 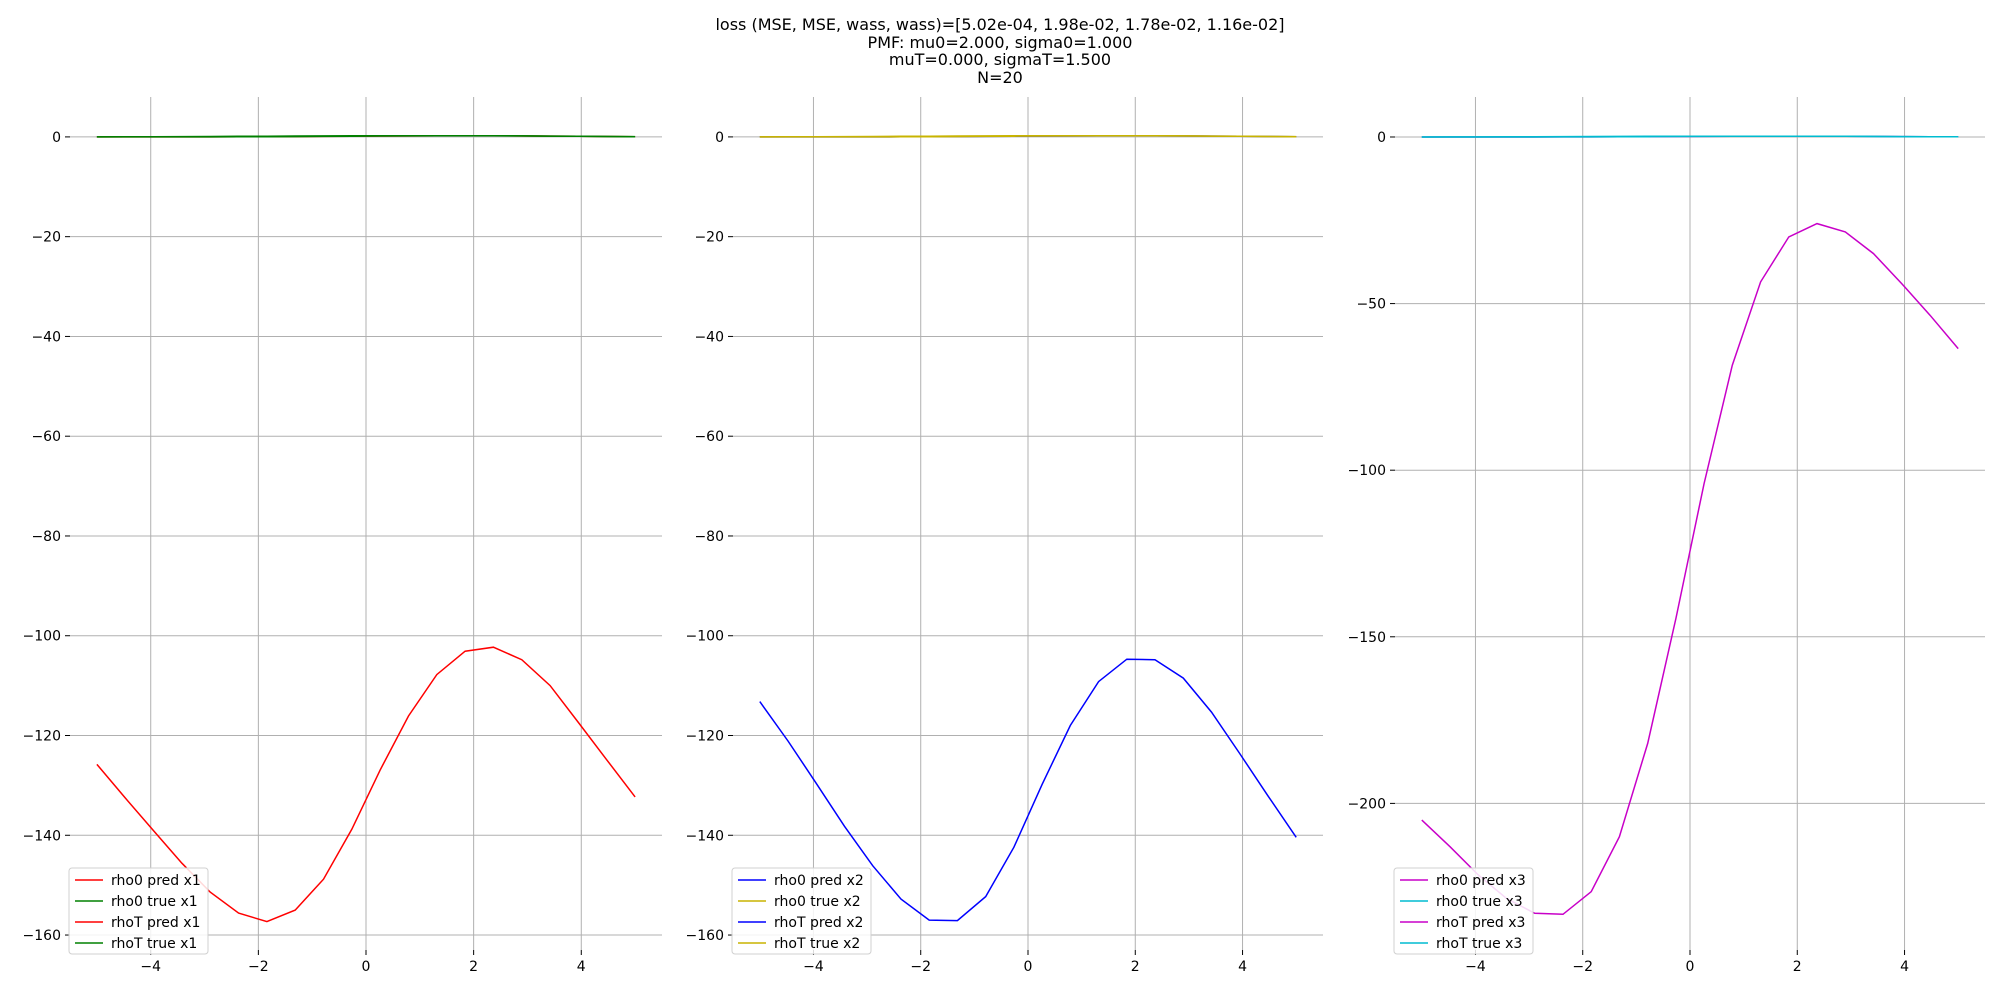 I want to click on y-tick-label: −150, so click(x=1367, y=638).